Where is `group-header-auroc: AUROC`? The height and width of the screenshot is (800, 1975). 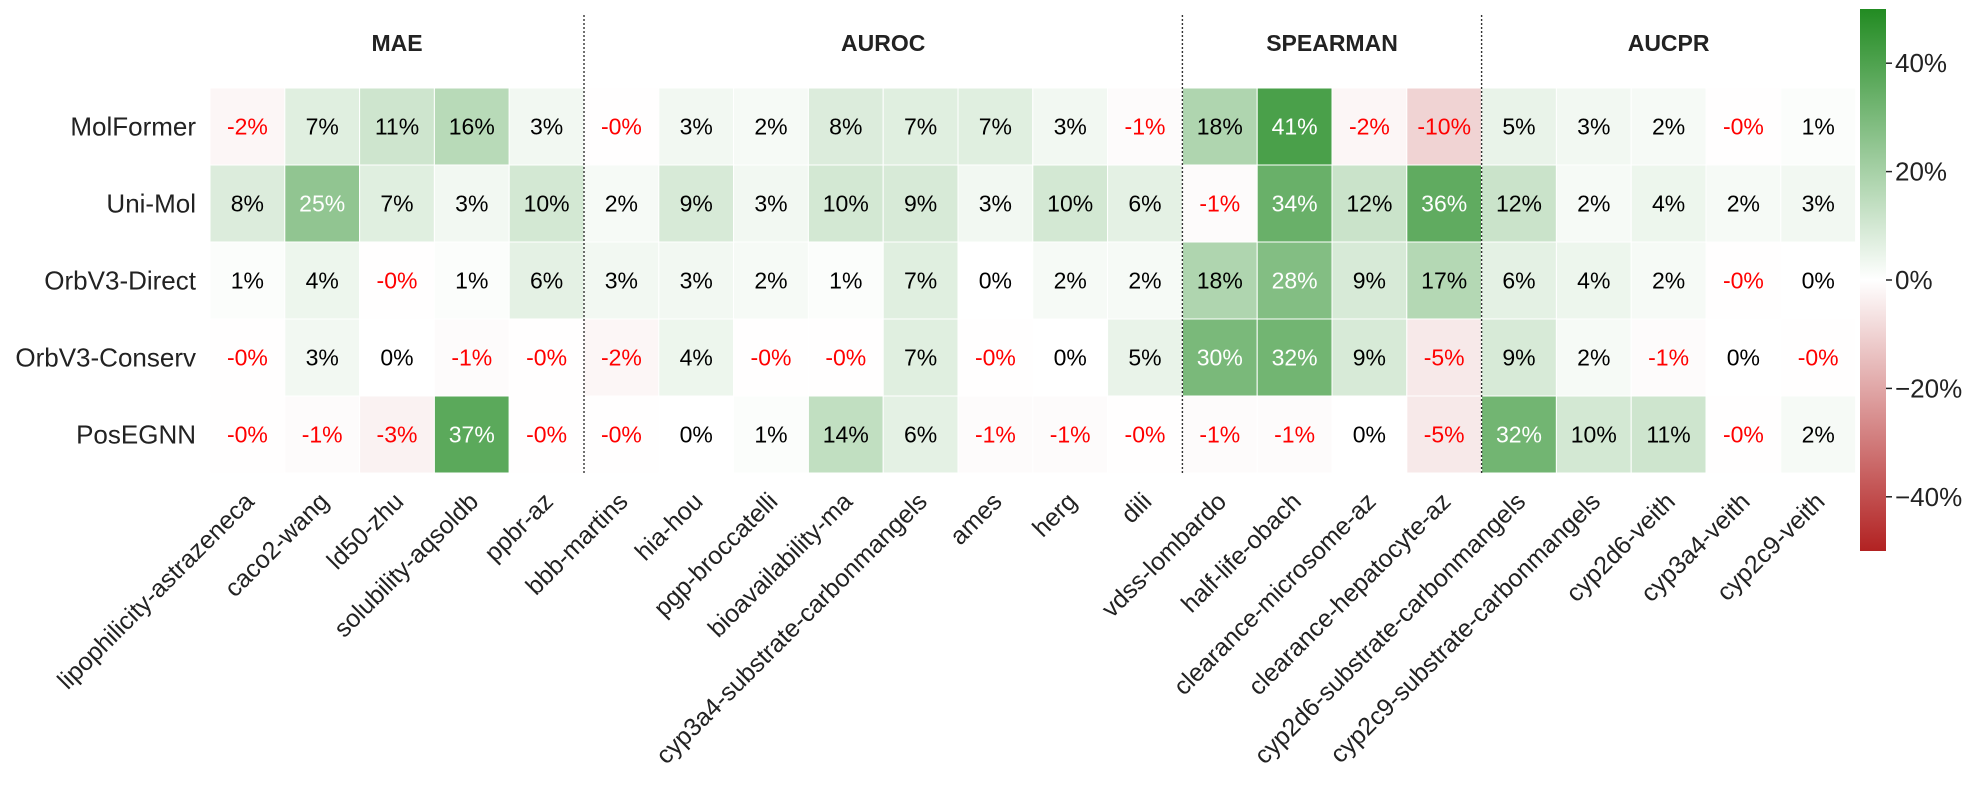 group-header-auroc: AUROC is located at coordinates (883, 43).